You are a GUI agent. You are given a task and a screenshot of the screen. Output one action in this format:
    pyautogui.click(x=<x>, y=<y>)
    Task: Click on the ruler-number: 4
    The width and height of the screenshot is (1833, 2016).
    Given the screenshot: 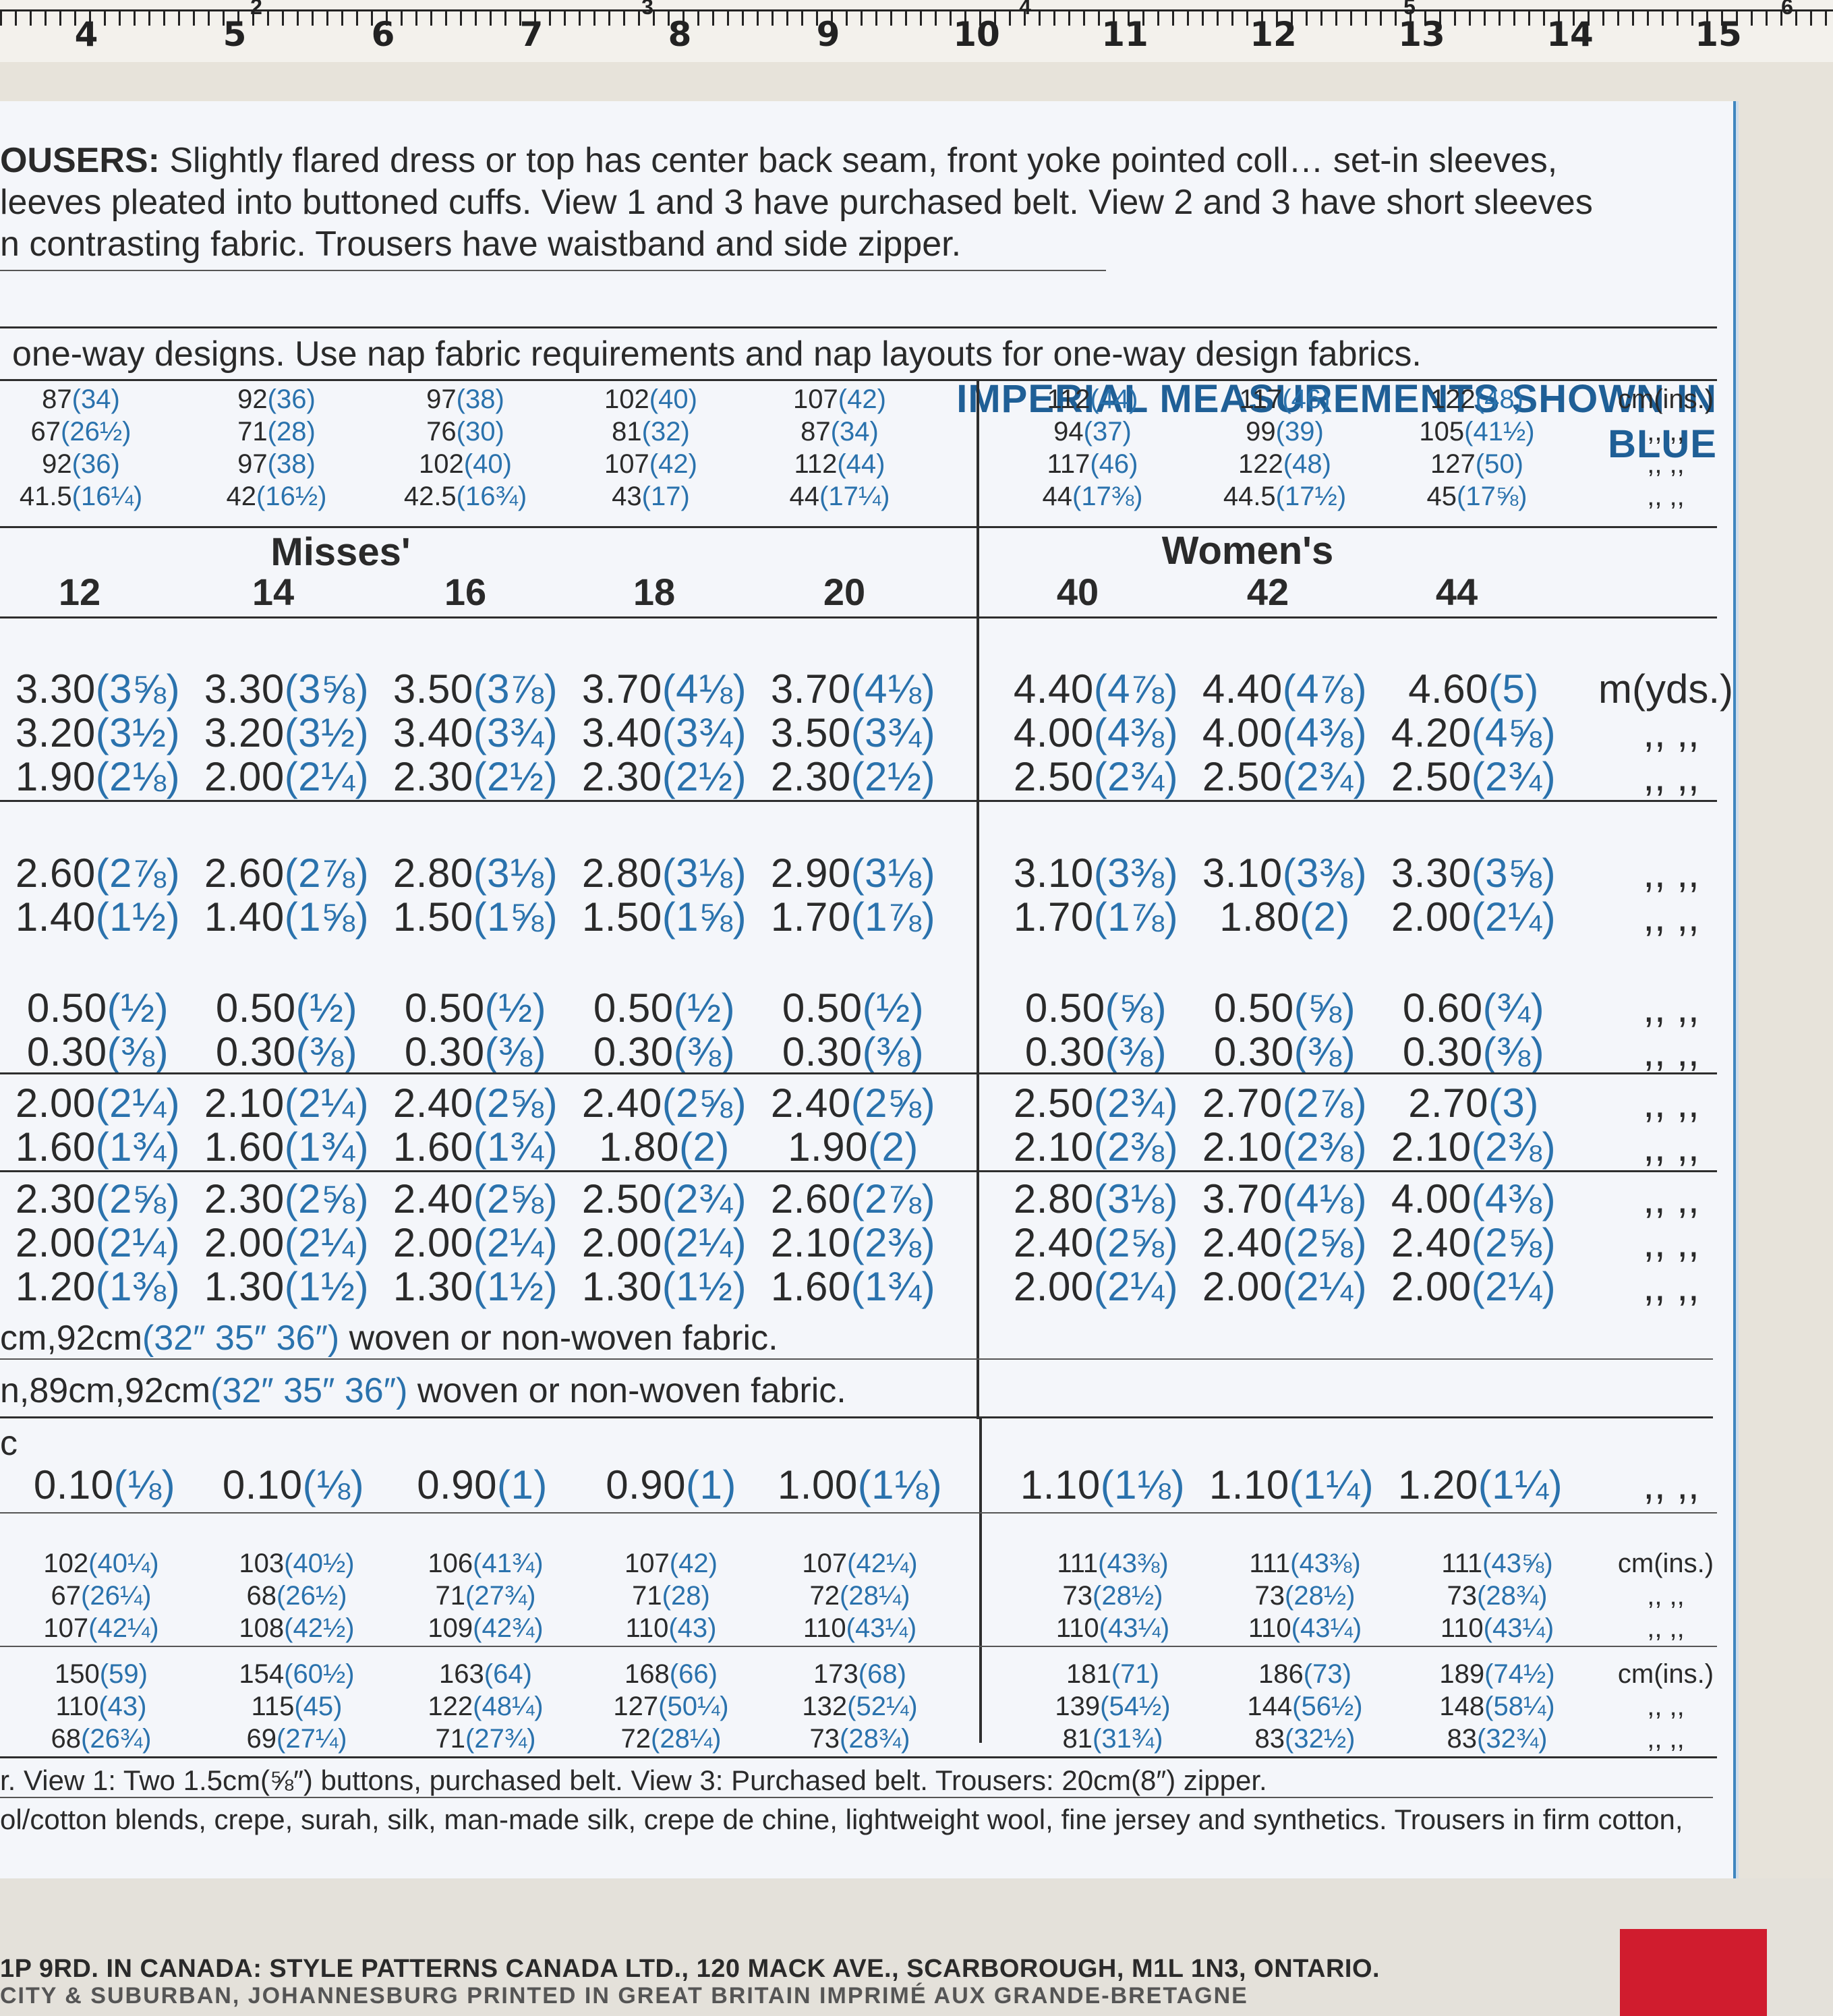 What is the action you would take?
    pyautogui.click(x=86, y=34)
    